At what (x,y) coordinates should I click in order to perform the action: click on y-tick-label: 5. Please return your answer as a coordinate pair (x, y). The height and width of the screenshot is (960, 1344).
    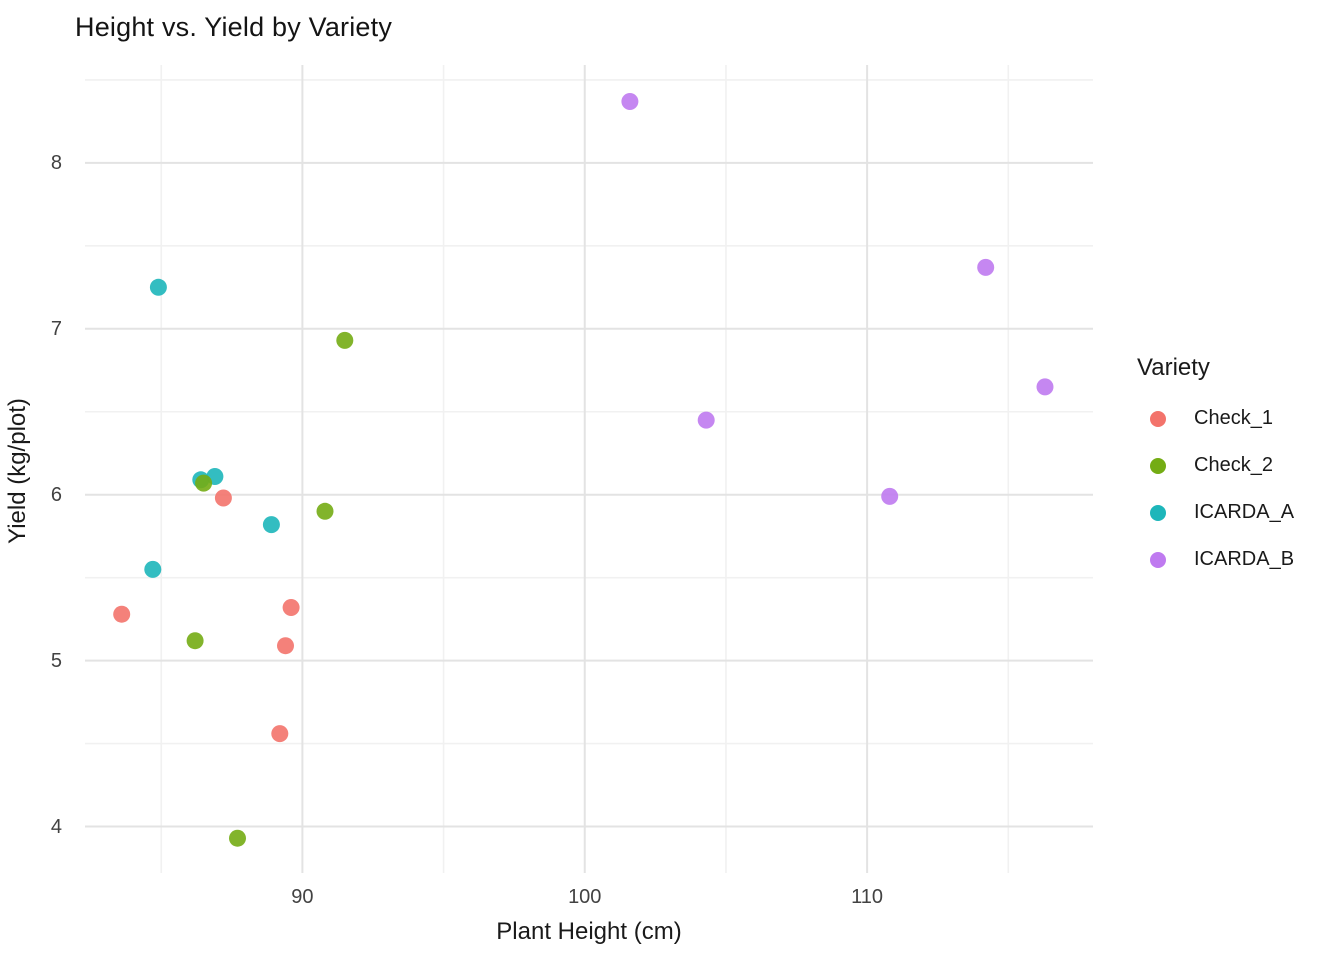
    Looking at the image, I should click on (56, 660).